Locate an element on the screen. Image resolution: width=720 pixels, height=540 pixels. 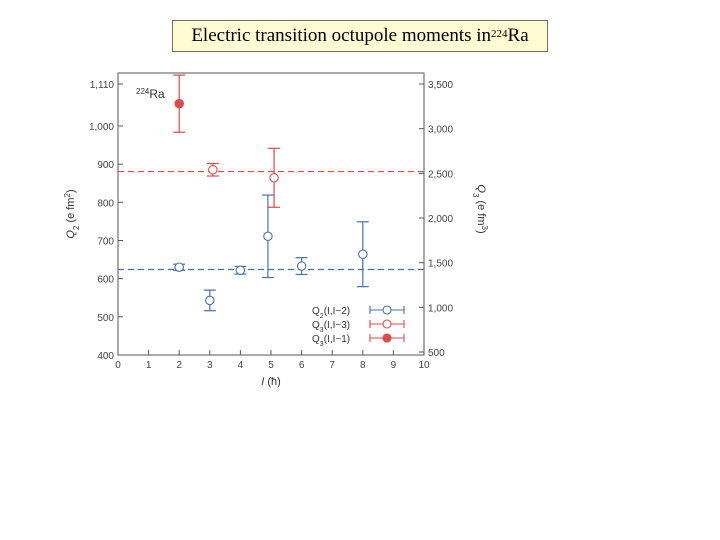
legend-label: Q3(I,I−1) is located at coordinates (331, 341).